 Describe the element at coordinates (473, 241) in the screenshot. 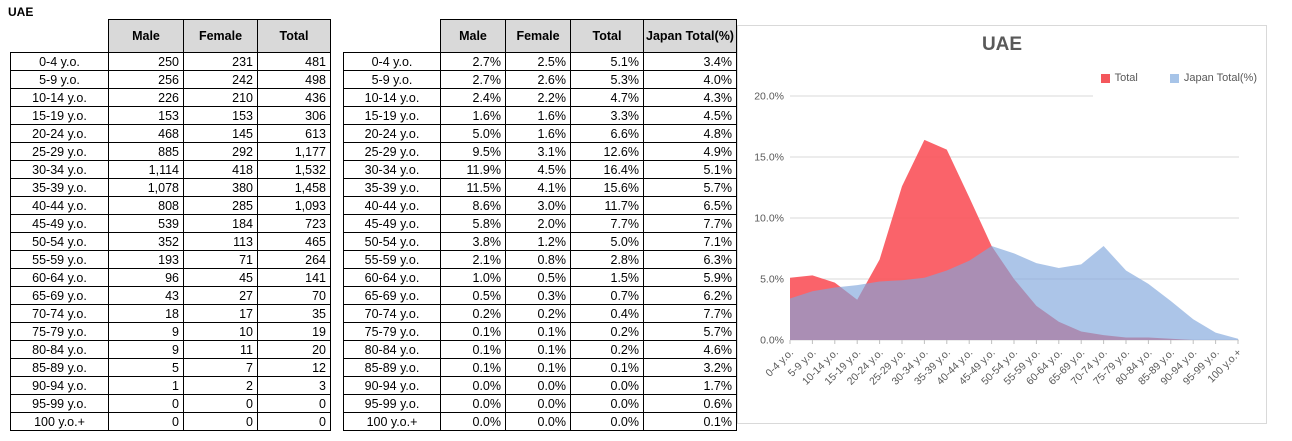

I see `value-cell: 3.8%` at that location.